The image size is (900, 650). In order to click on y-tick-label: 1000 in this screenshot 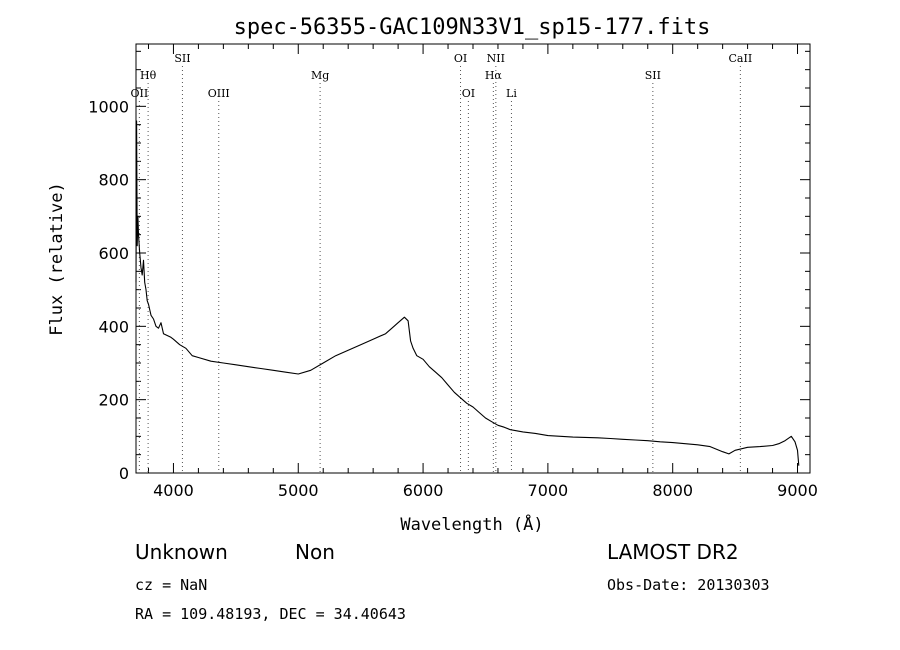, I will do `click(108, 106)`.